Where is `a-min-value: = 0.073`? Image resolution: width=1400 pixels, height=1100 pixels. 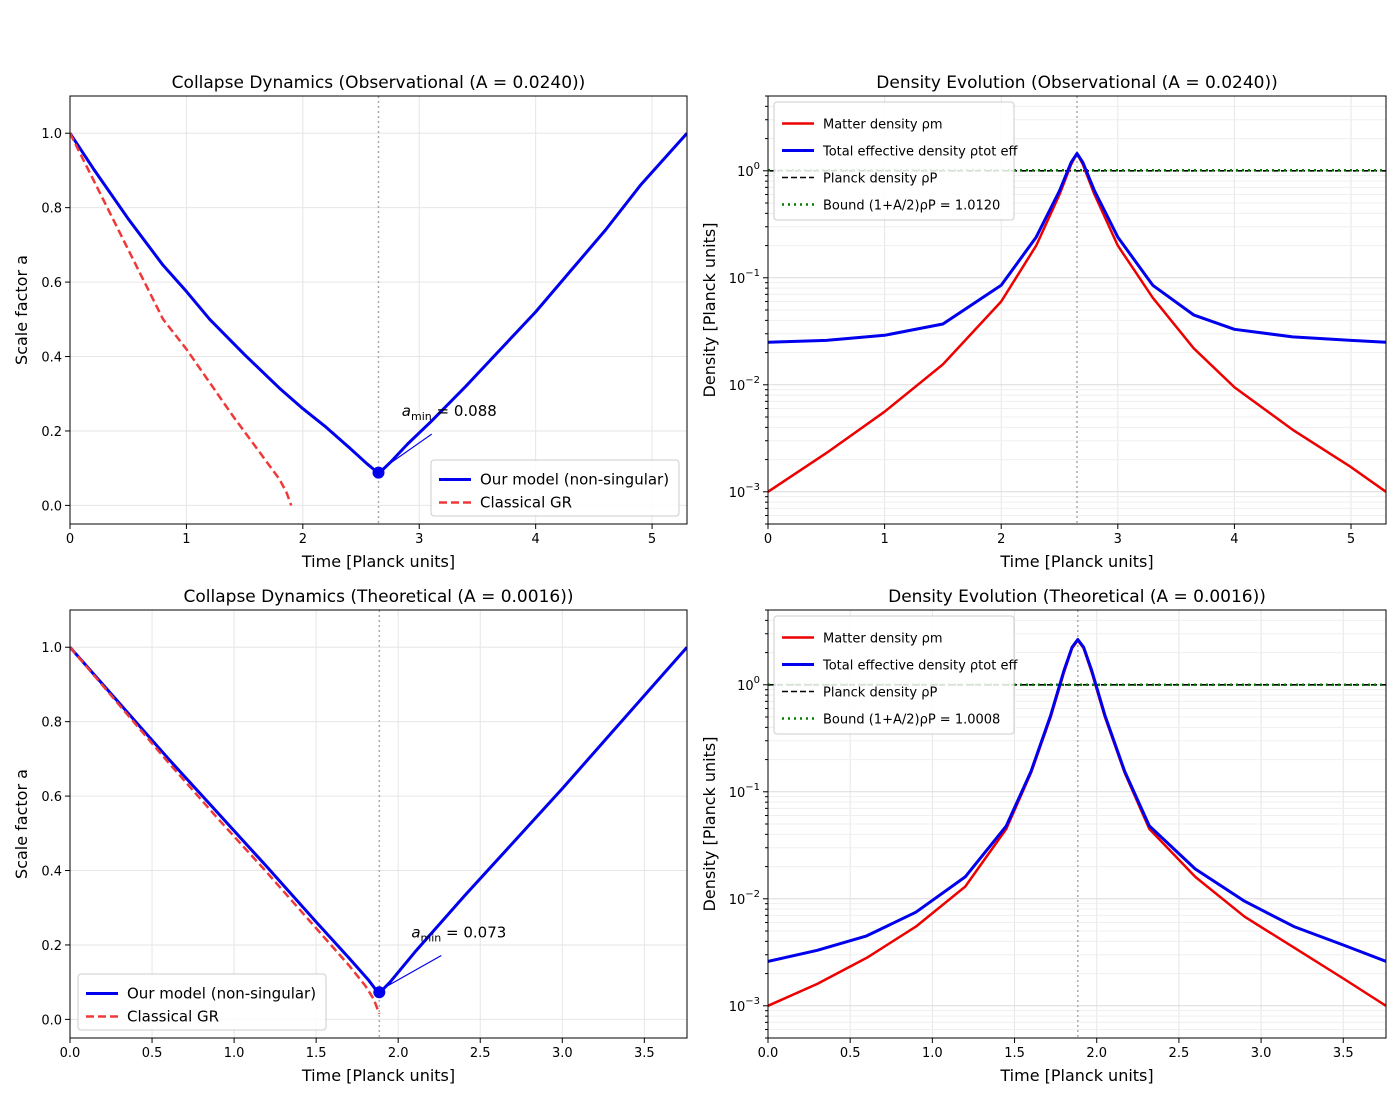
a-min-value: = 0.073 is located at coordinates (473, 933).